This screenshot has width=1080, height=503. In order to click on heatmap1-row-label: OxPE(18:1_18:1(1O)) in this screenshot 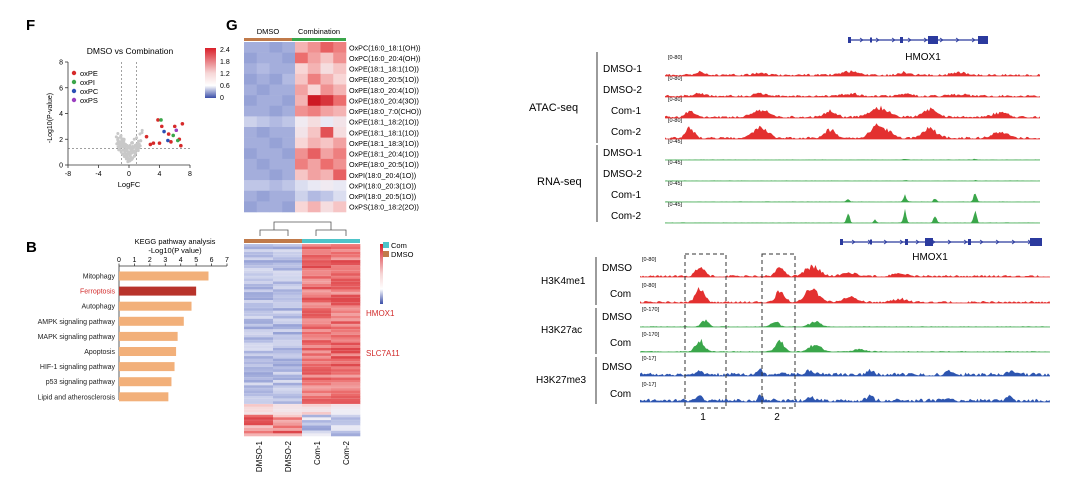, I will do `click(384, 132)`.